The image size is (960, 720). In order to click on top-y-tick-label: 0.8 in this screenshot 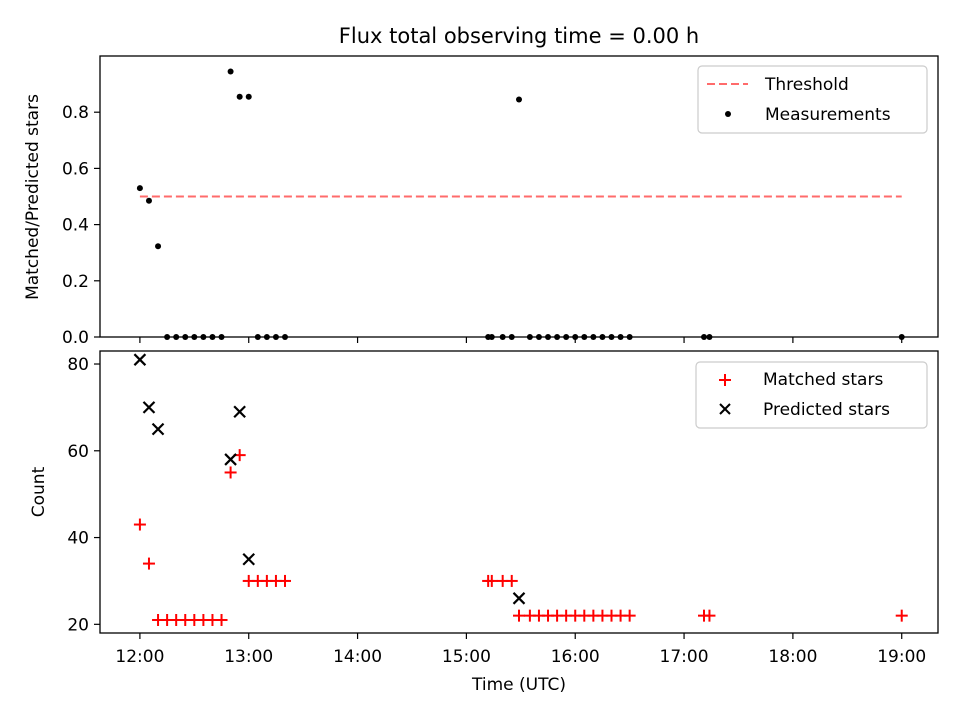, I will do `click(75, 113)`.